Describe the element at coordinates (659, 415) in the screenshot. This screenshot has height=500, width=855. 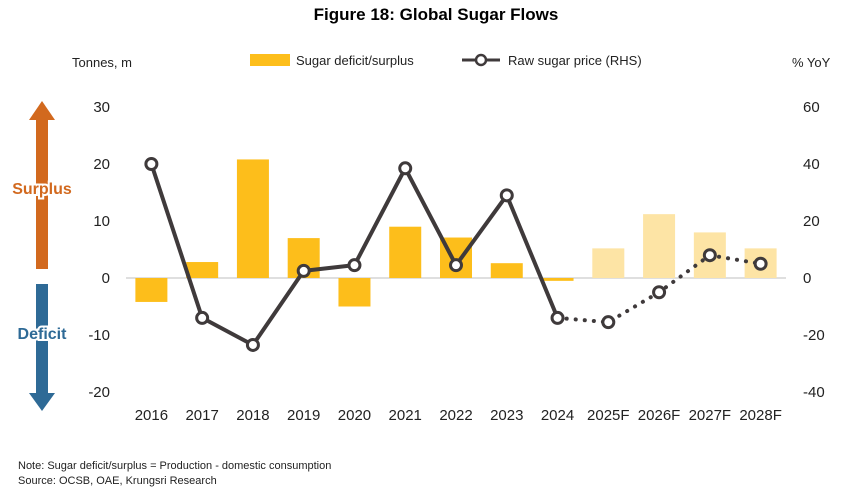
I see `x-tick-label: 2026F` at that location.